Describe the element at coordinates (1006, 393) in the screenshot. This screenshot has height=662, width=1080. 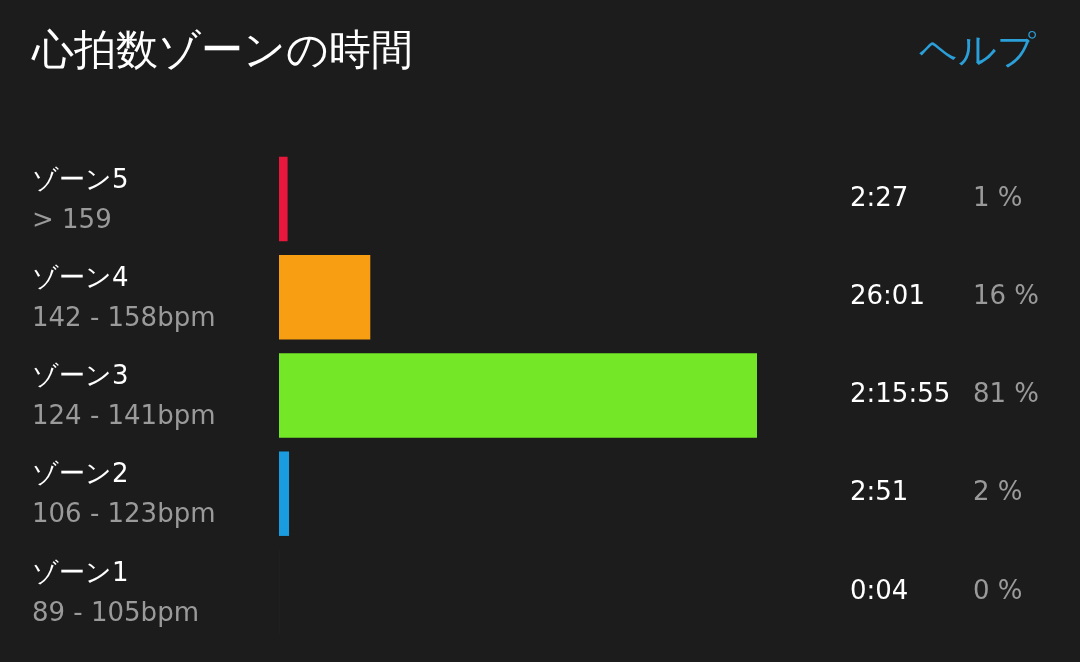
I see `text: 81 %` at that location.